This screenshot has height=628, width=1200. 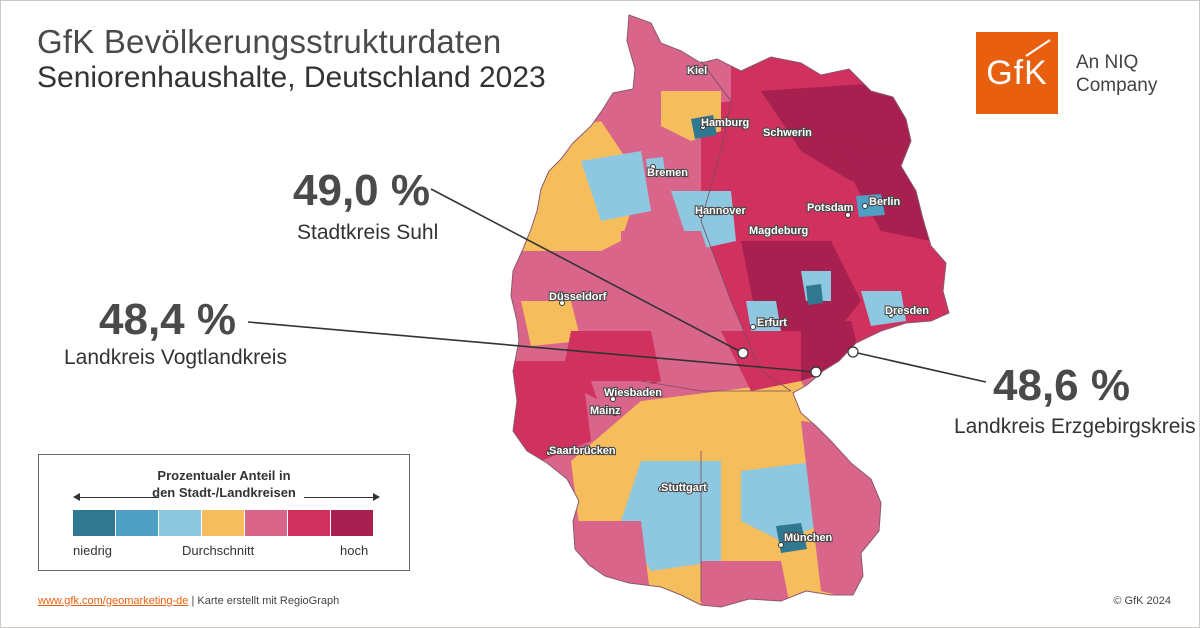 What do you see at coordinates (532, 347) in the screenshot?
I see `callout-line-vogtland` at bounding box center [532, 347].